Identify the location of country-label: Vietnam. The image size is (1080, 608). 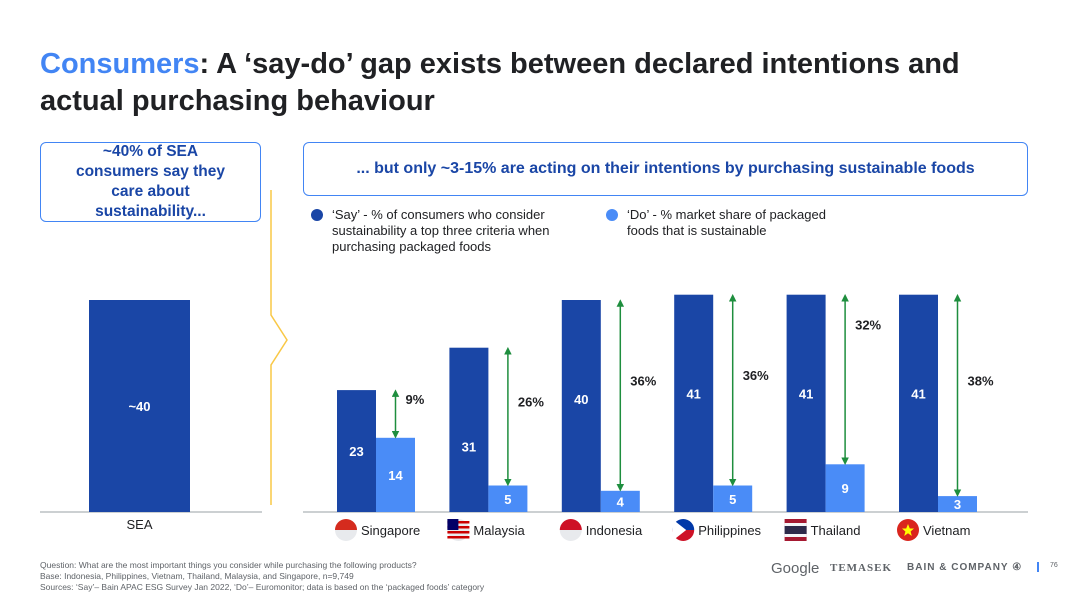
(946, 530).